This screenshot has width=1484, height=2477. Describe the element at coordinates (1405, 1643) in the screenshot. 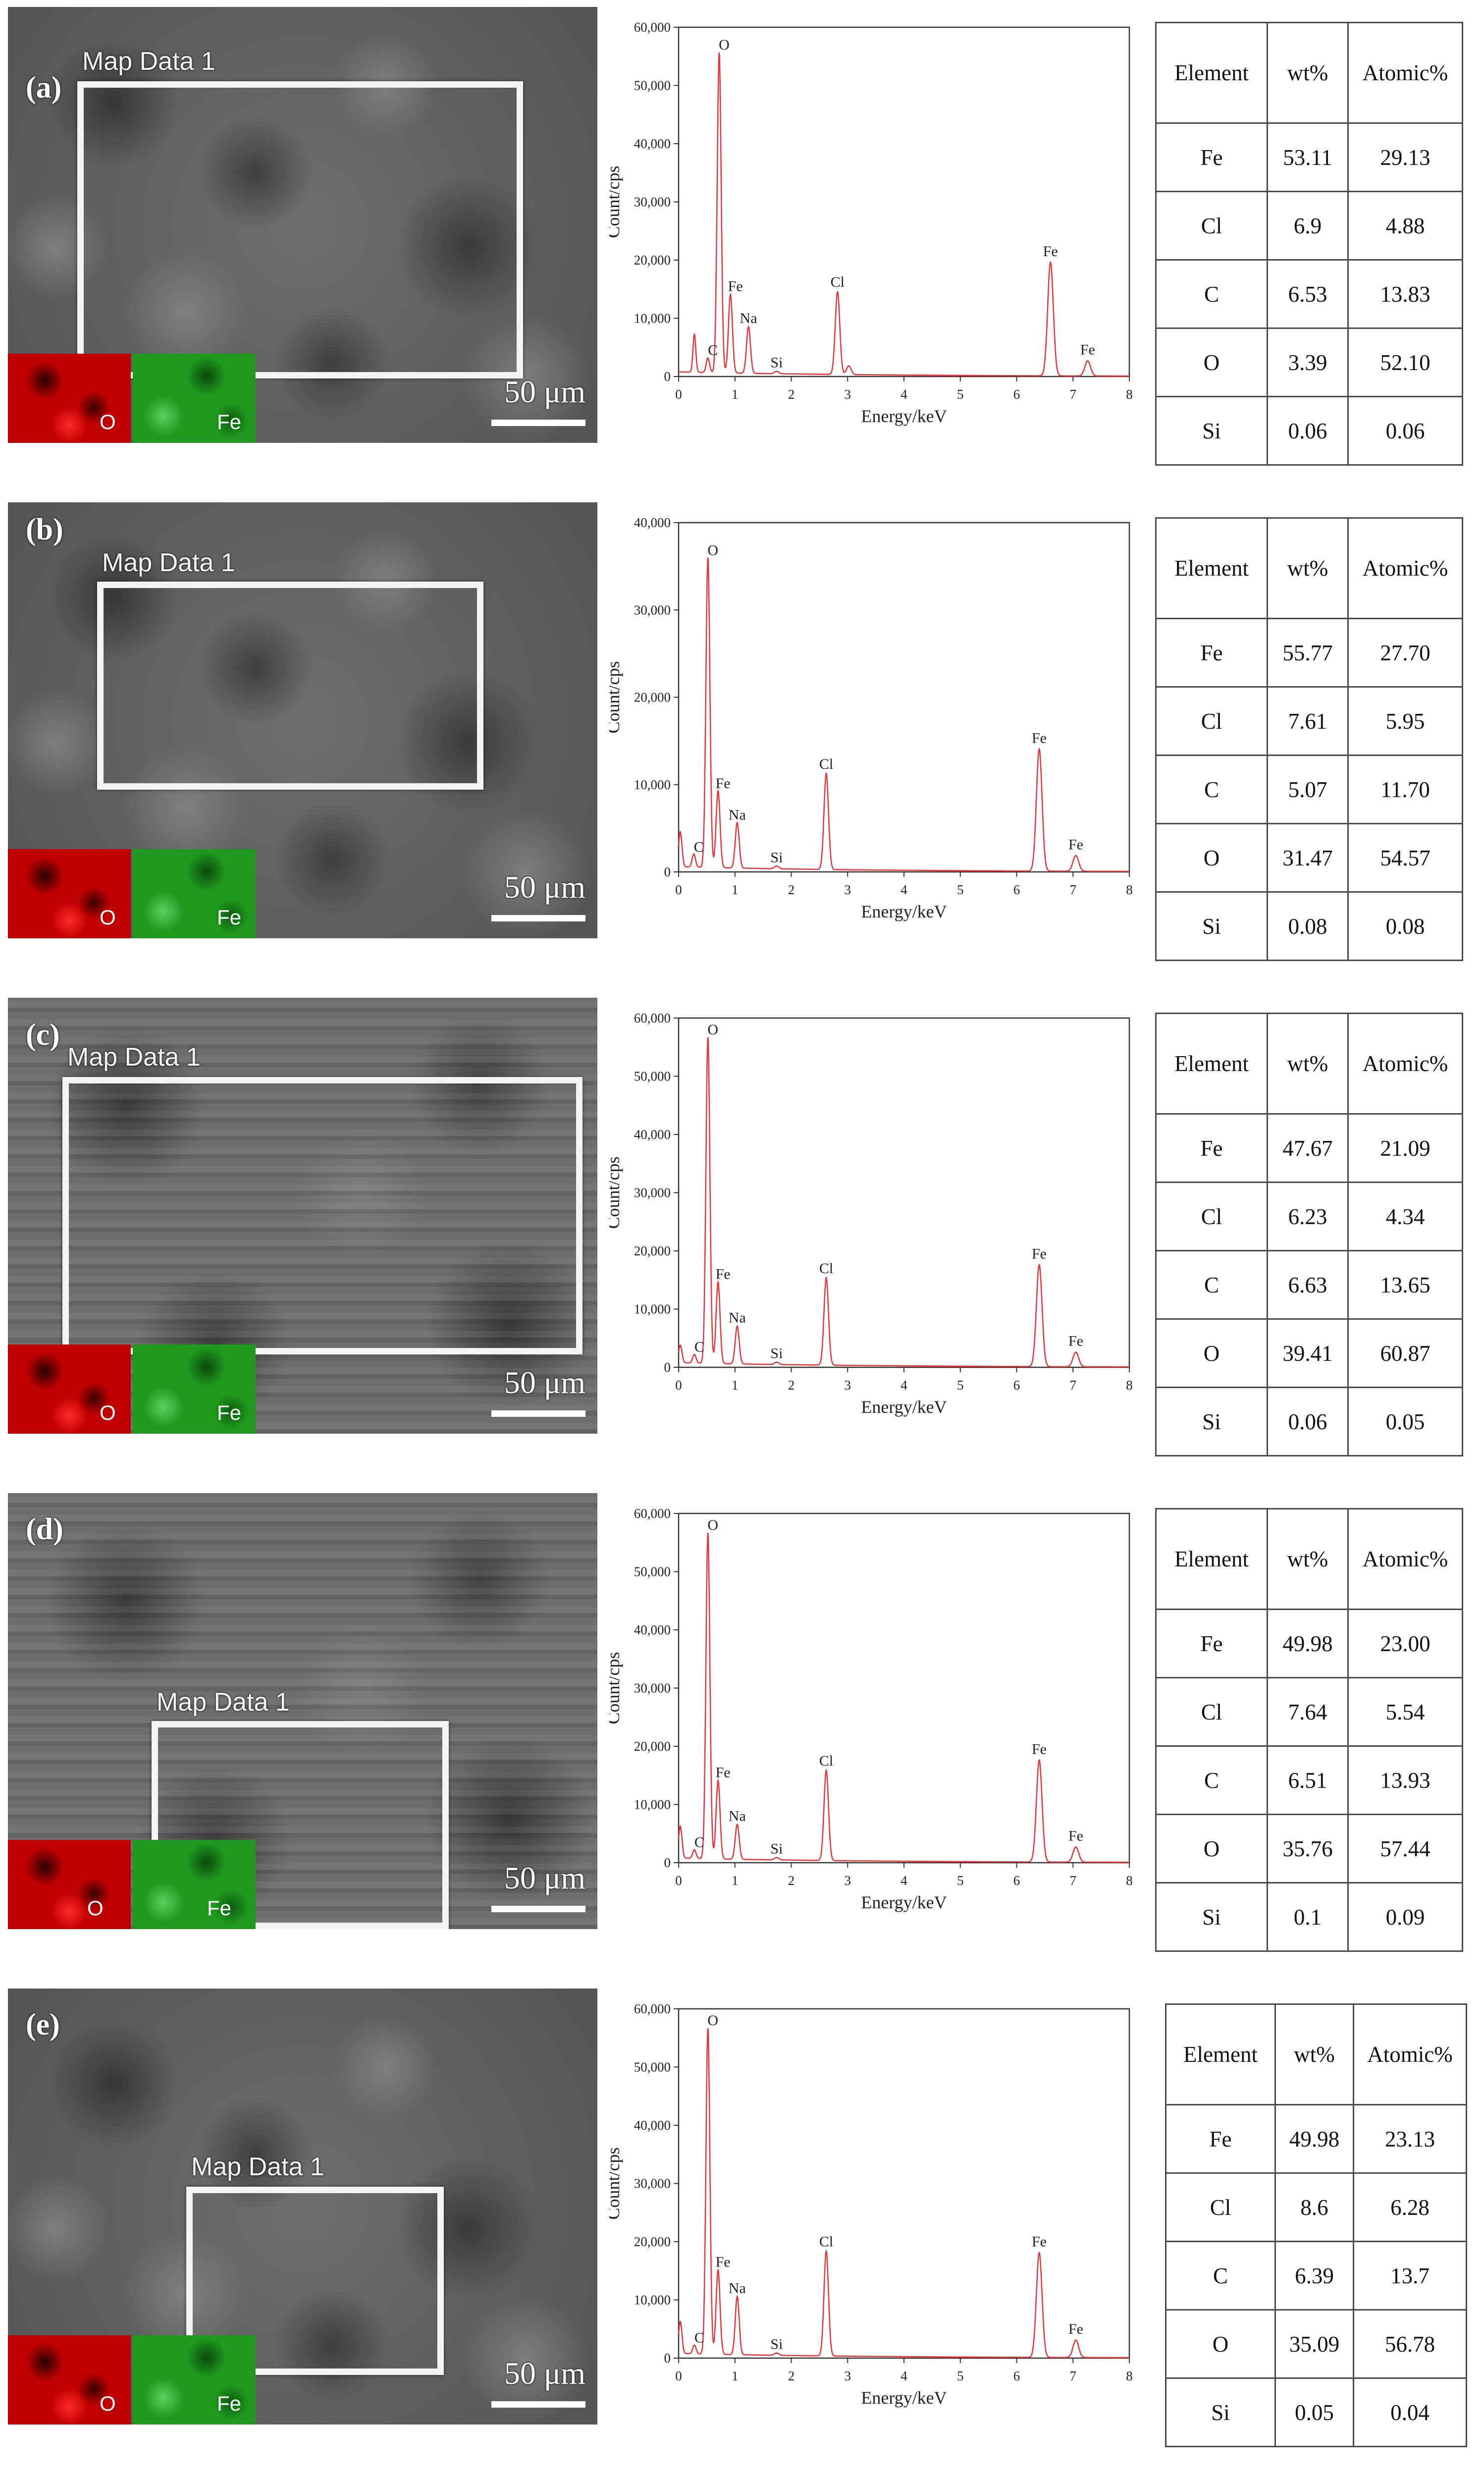

I see `cell-atomic: 23.00` at that location.